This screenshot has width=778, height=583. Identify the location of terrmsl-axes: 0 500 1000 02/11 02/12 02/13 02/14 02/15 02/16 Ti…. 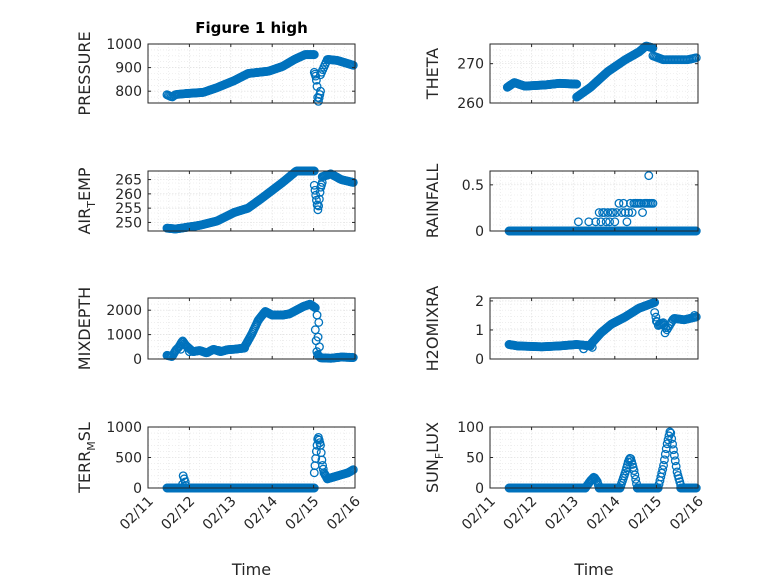
(219, 499).